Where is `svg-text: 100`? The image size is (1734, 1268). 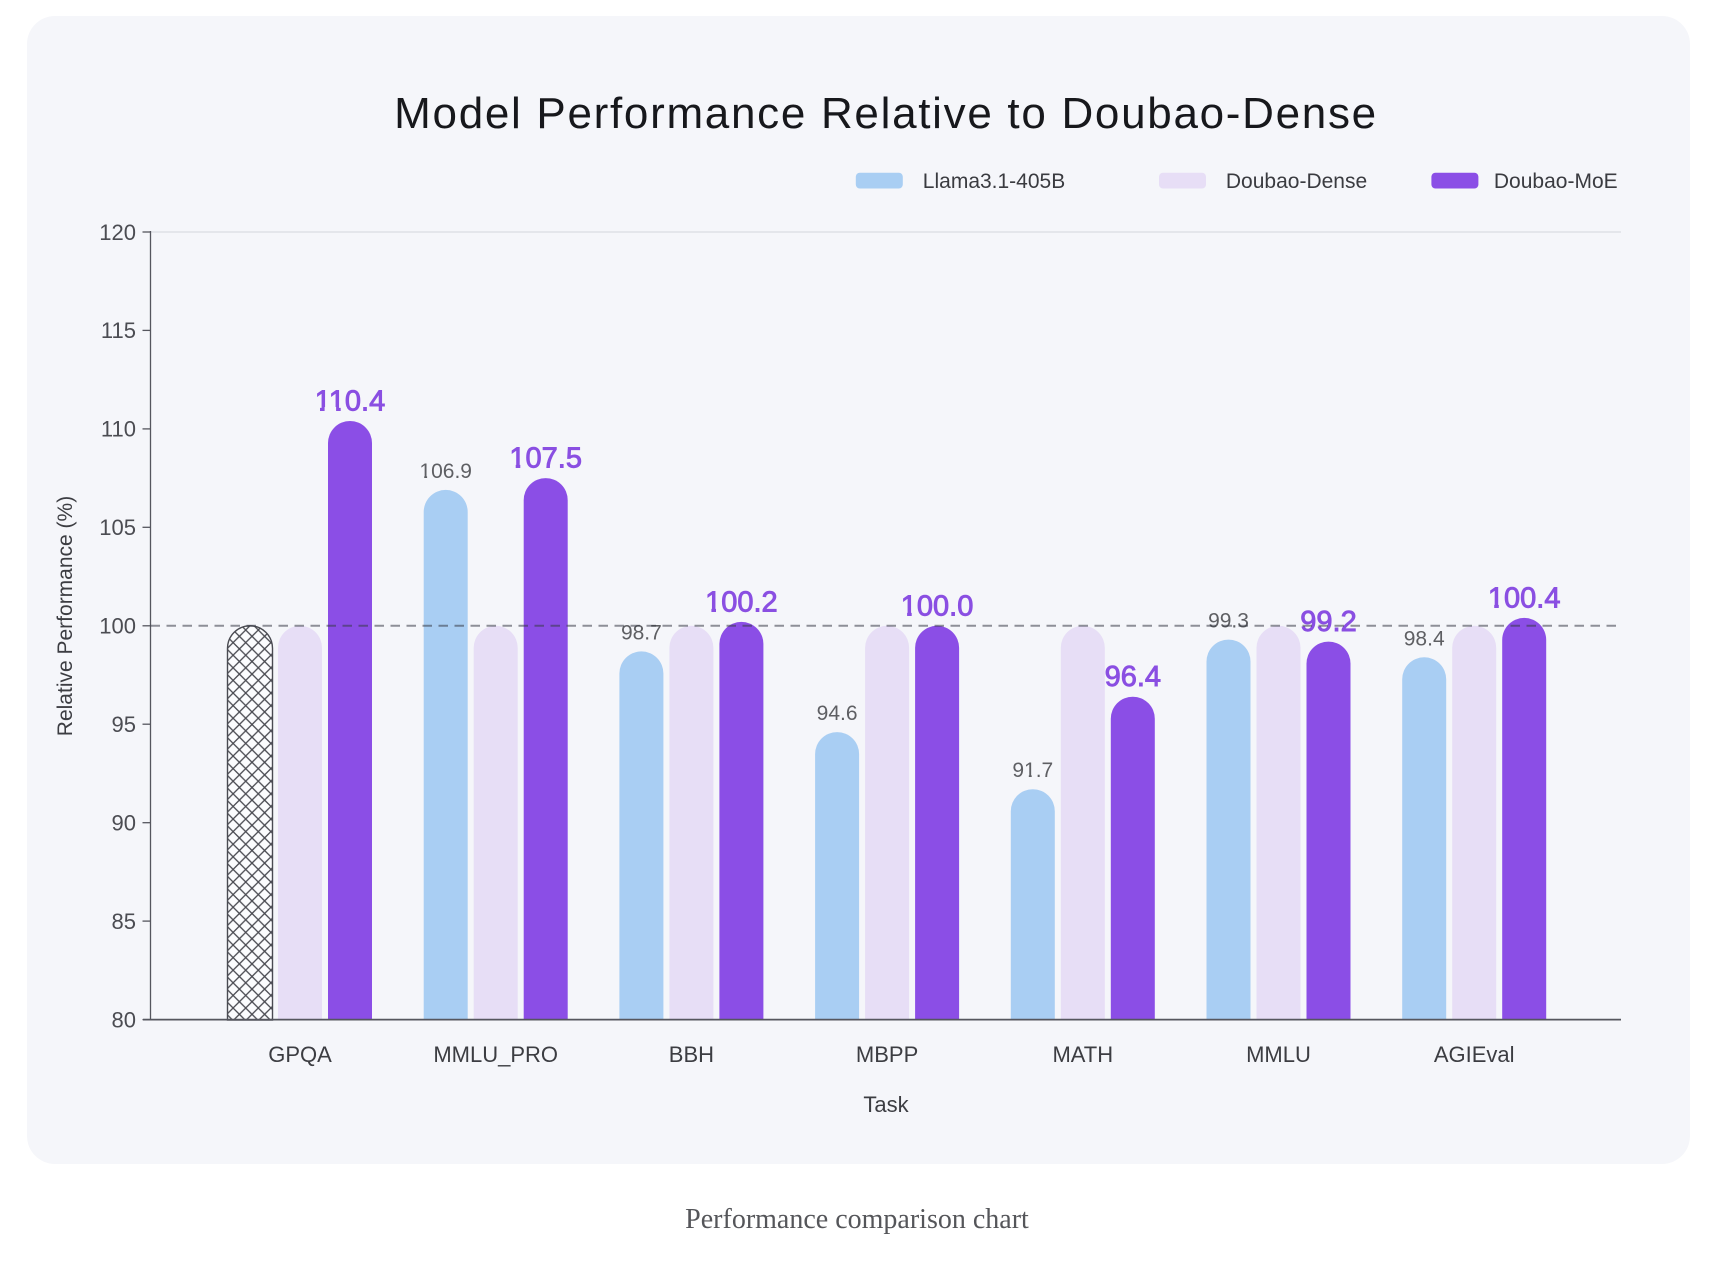 svg-text: 100 is located at coordinates (117, 626).